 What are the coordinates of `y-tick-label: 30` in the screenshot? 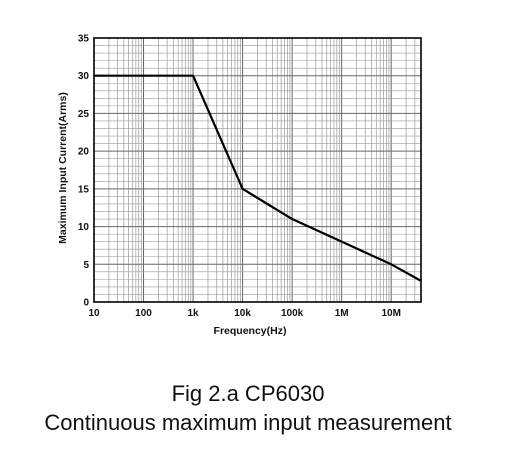 It's located at (84, 76).